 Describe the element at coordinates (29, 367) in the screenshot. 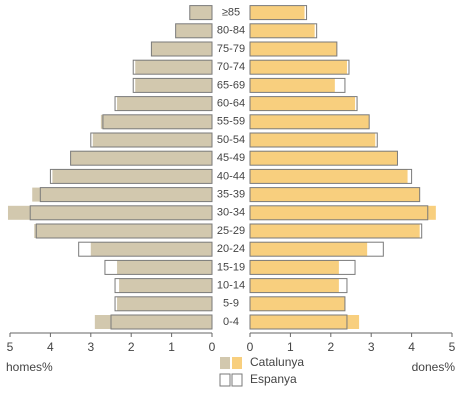

I see `left-axis-label: homes%` at that location.